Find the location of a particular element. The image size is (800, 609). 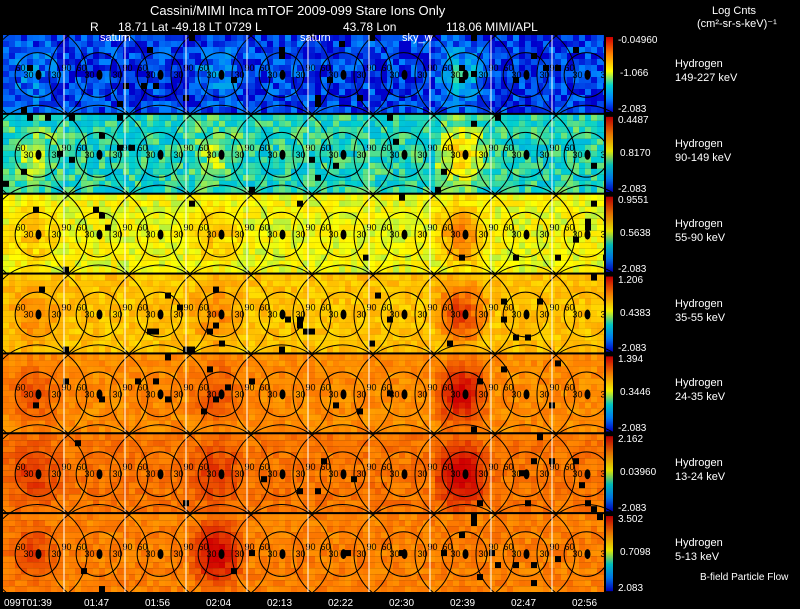

contour-label: 30 is located at coordinates (456, 75).